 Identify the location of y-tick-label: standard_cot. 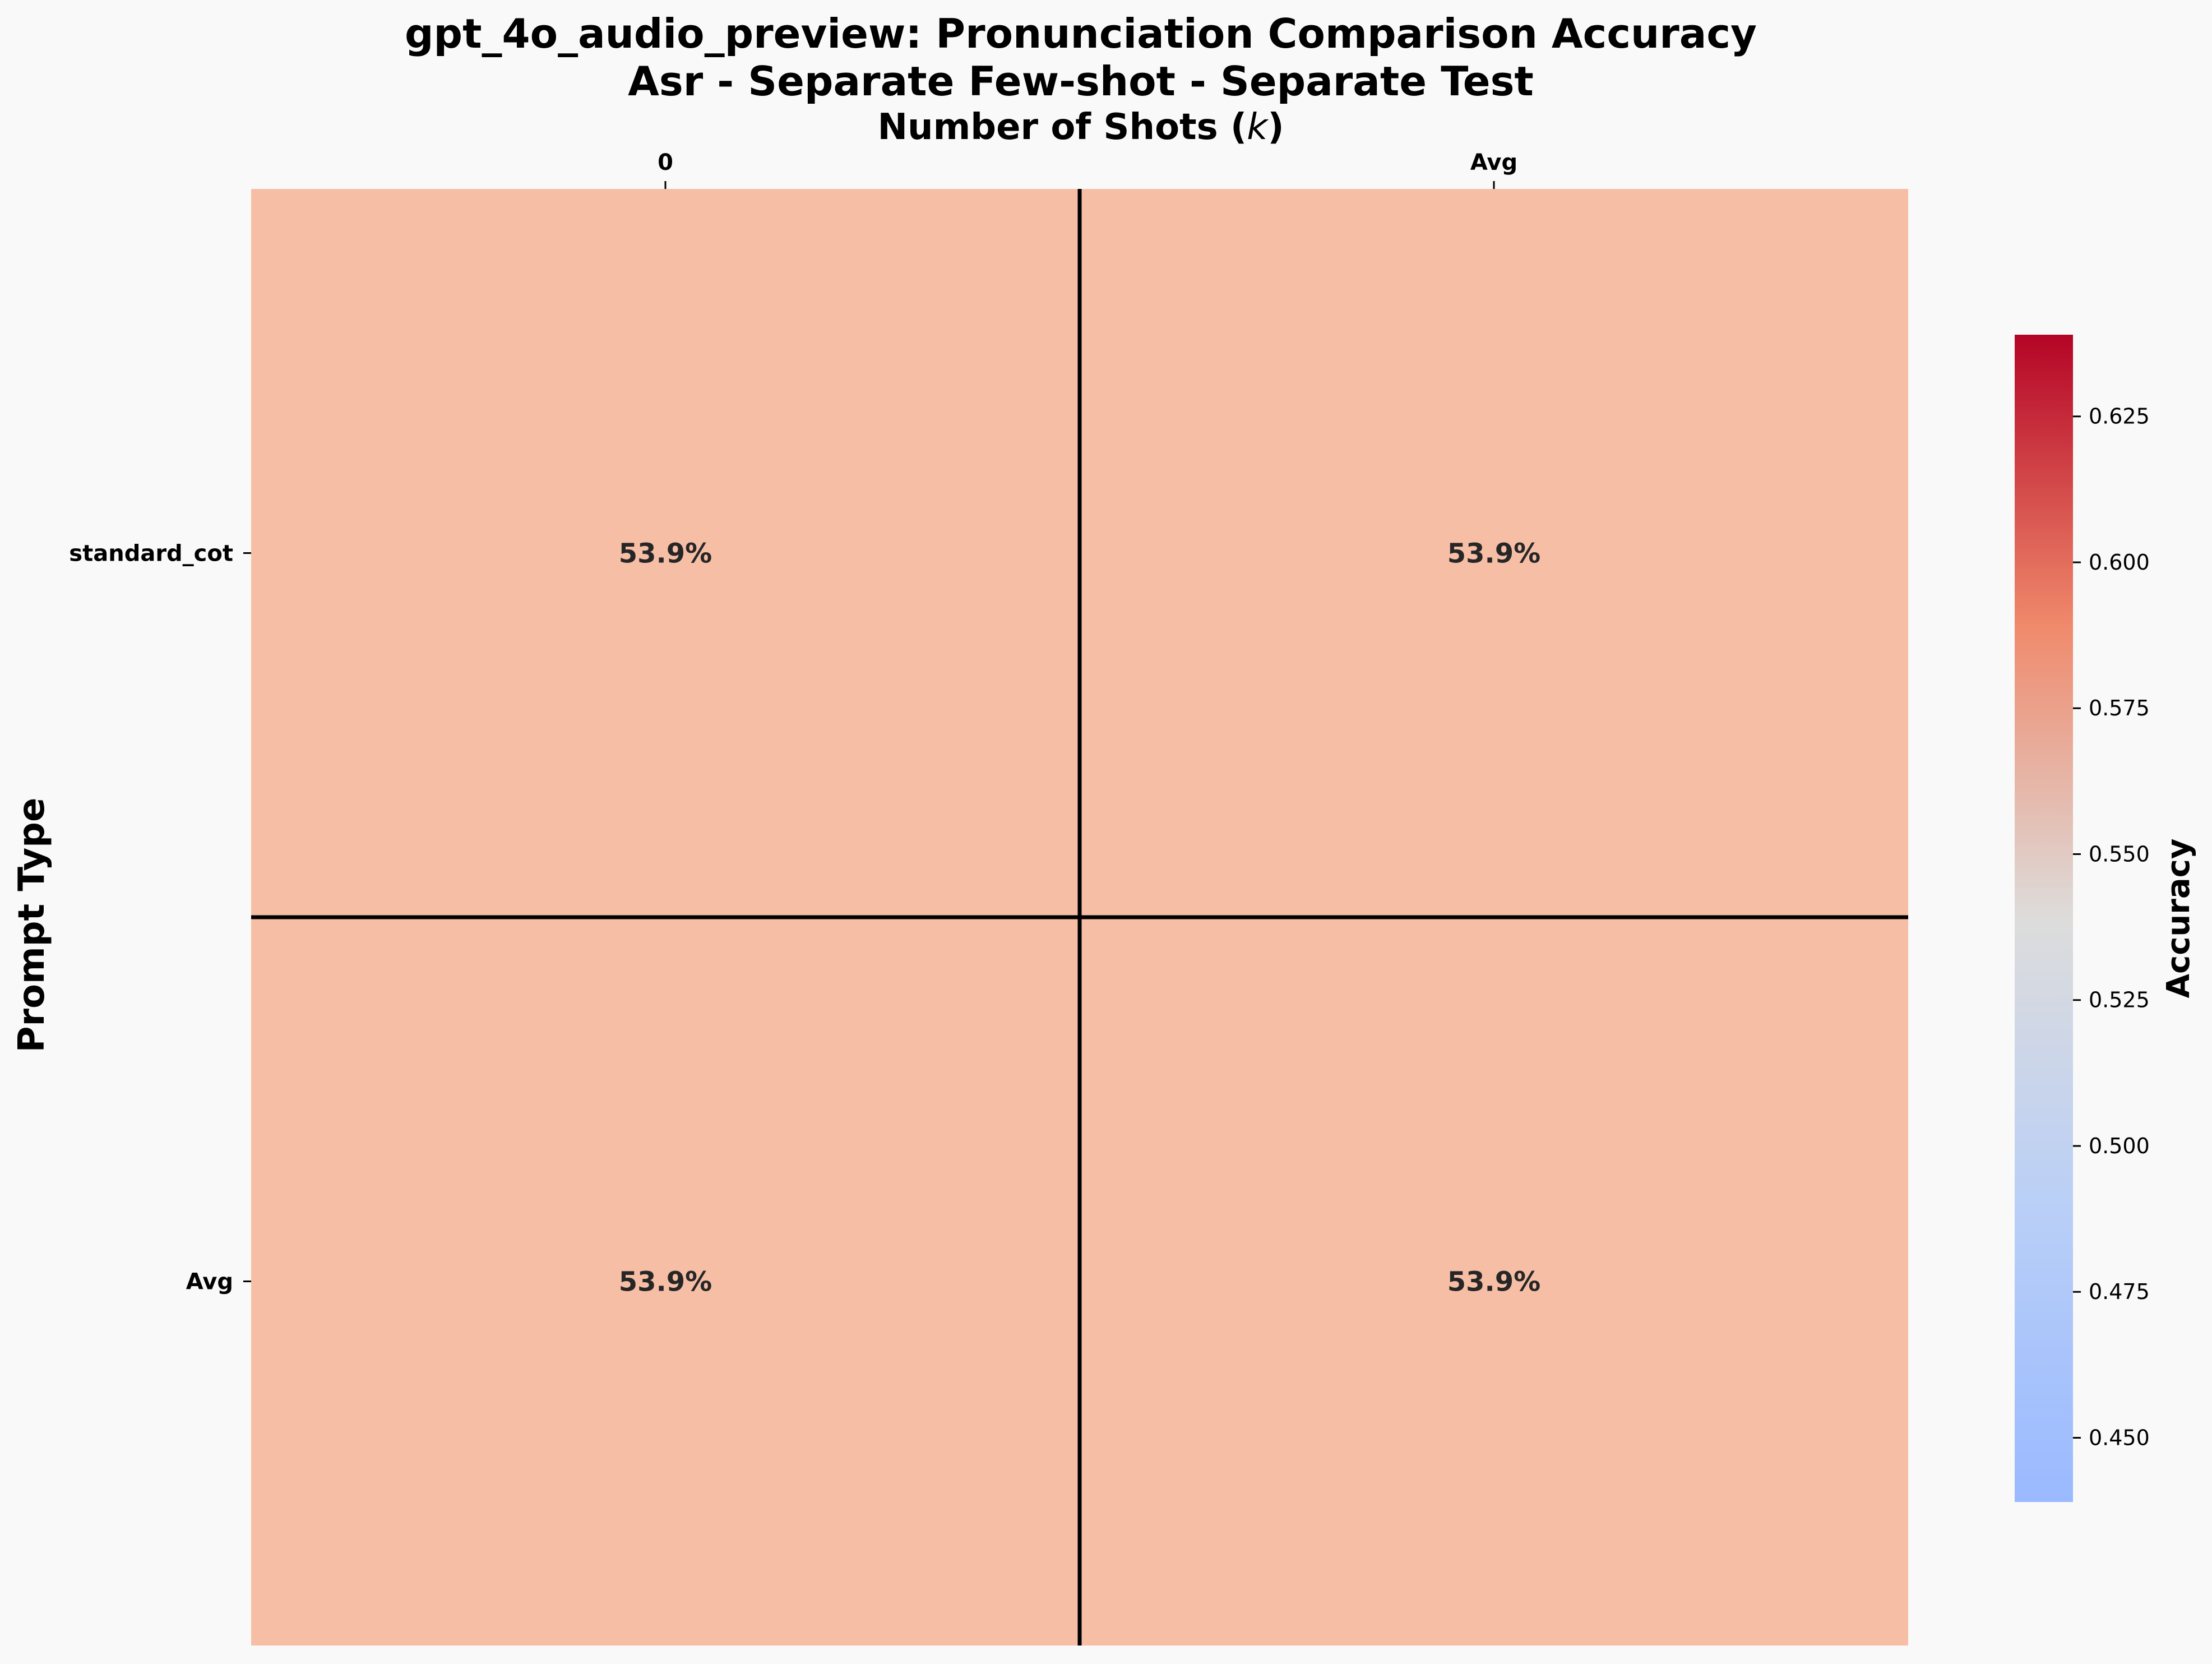
(151, 554).